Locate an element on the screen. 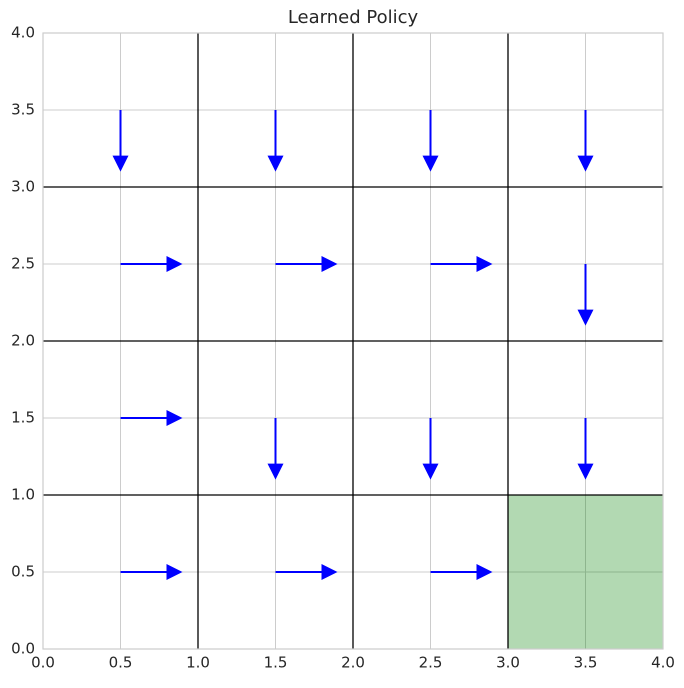 The height and width of the screenshot is (688, 684). x-tick-label: 1.0 is located at coordinates (198, 663).